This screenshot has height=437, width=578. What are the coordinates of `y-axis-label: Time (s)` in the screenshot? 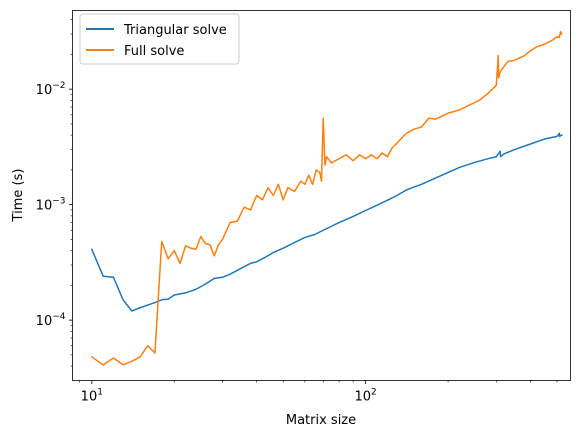 It's located at (18, 196).